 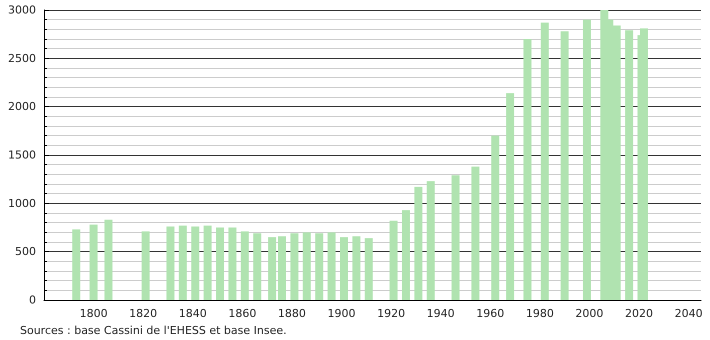 I want to click on x-tick-label: 1940, so click(x=440, y=313).